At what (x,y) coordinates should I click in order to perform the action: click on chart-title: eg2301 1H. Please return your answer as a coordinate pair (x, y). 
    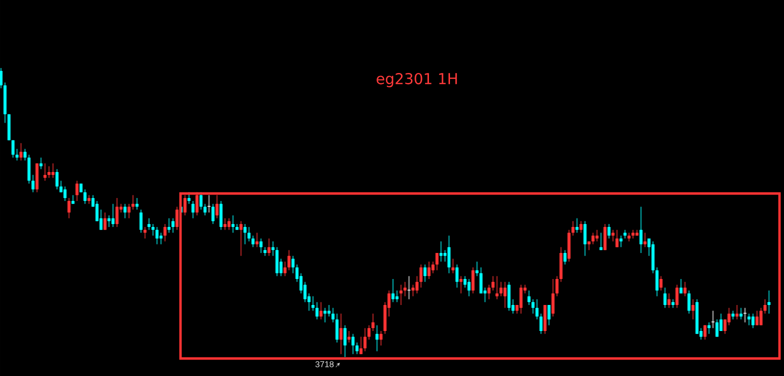
    Looking at the image, I should click on (416, 80).